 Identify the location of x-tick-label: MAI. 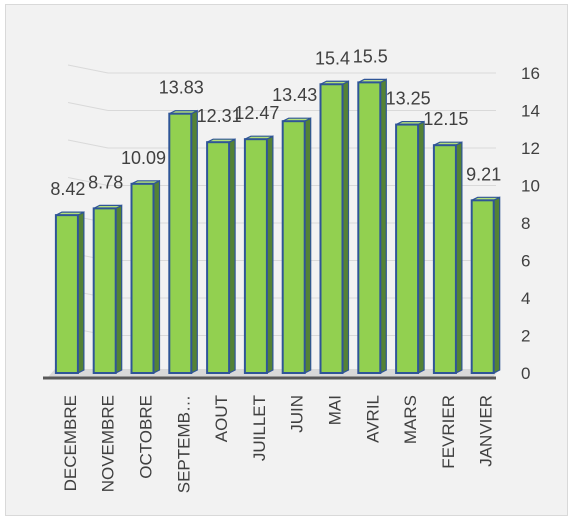
(335, 410).